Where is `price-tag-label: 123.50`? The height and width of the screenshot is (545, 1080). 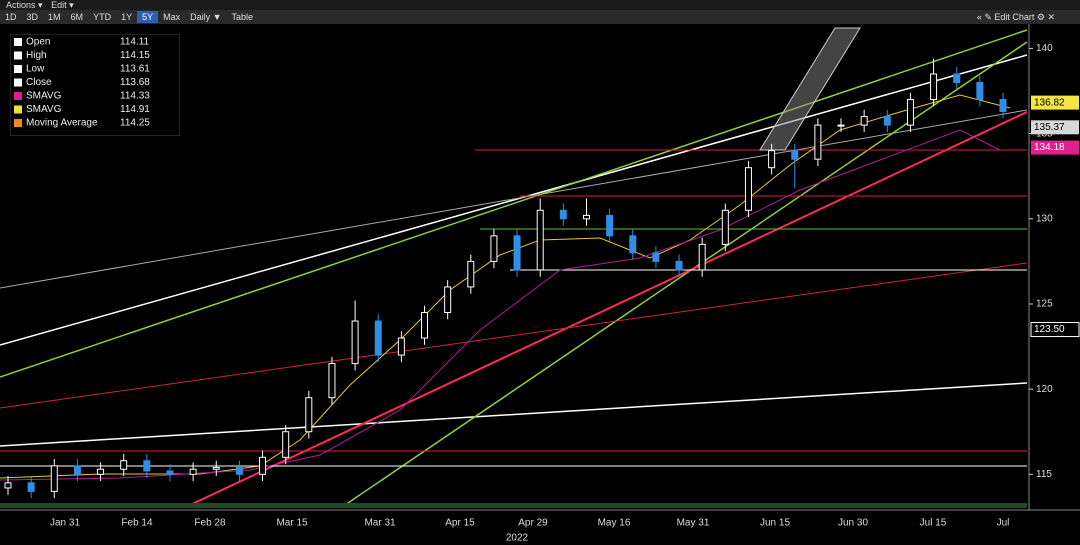
price-tag-label: 123.50 is located at coordinates (1049, 329).